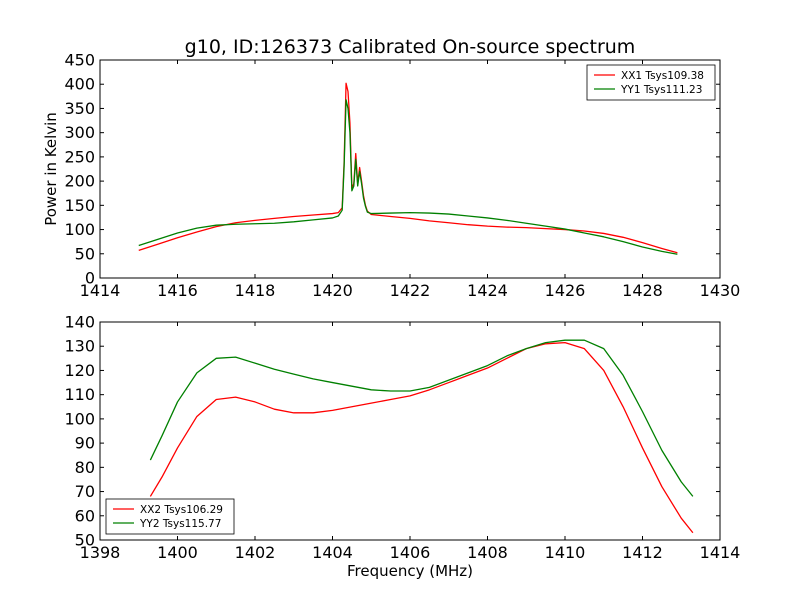 Image resolution: width=800 pixels, height=600 pixels. I want to click on bottom-chart-xtick-label: 1398, so click(100, 552).